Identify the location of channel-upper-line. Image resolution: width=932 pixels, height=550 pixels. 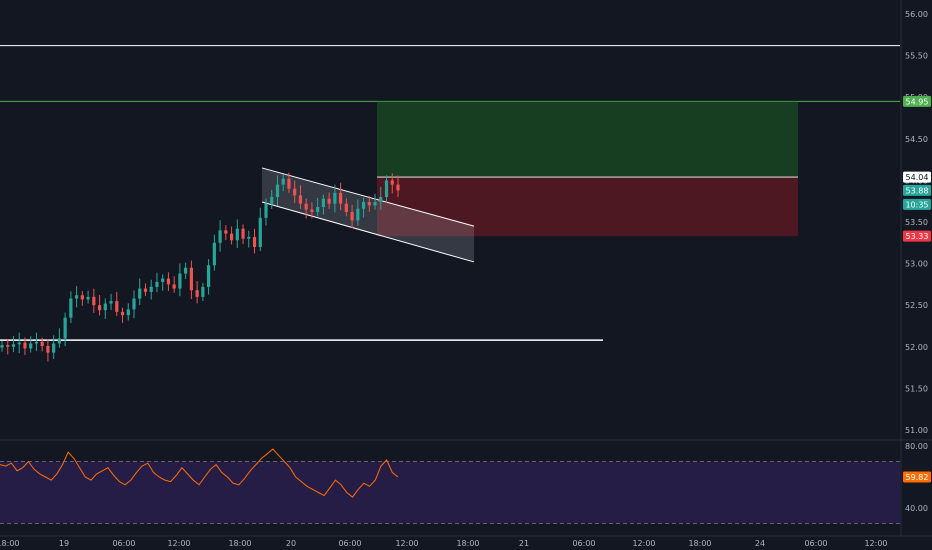
(368, 197).